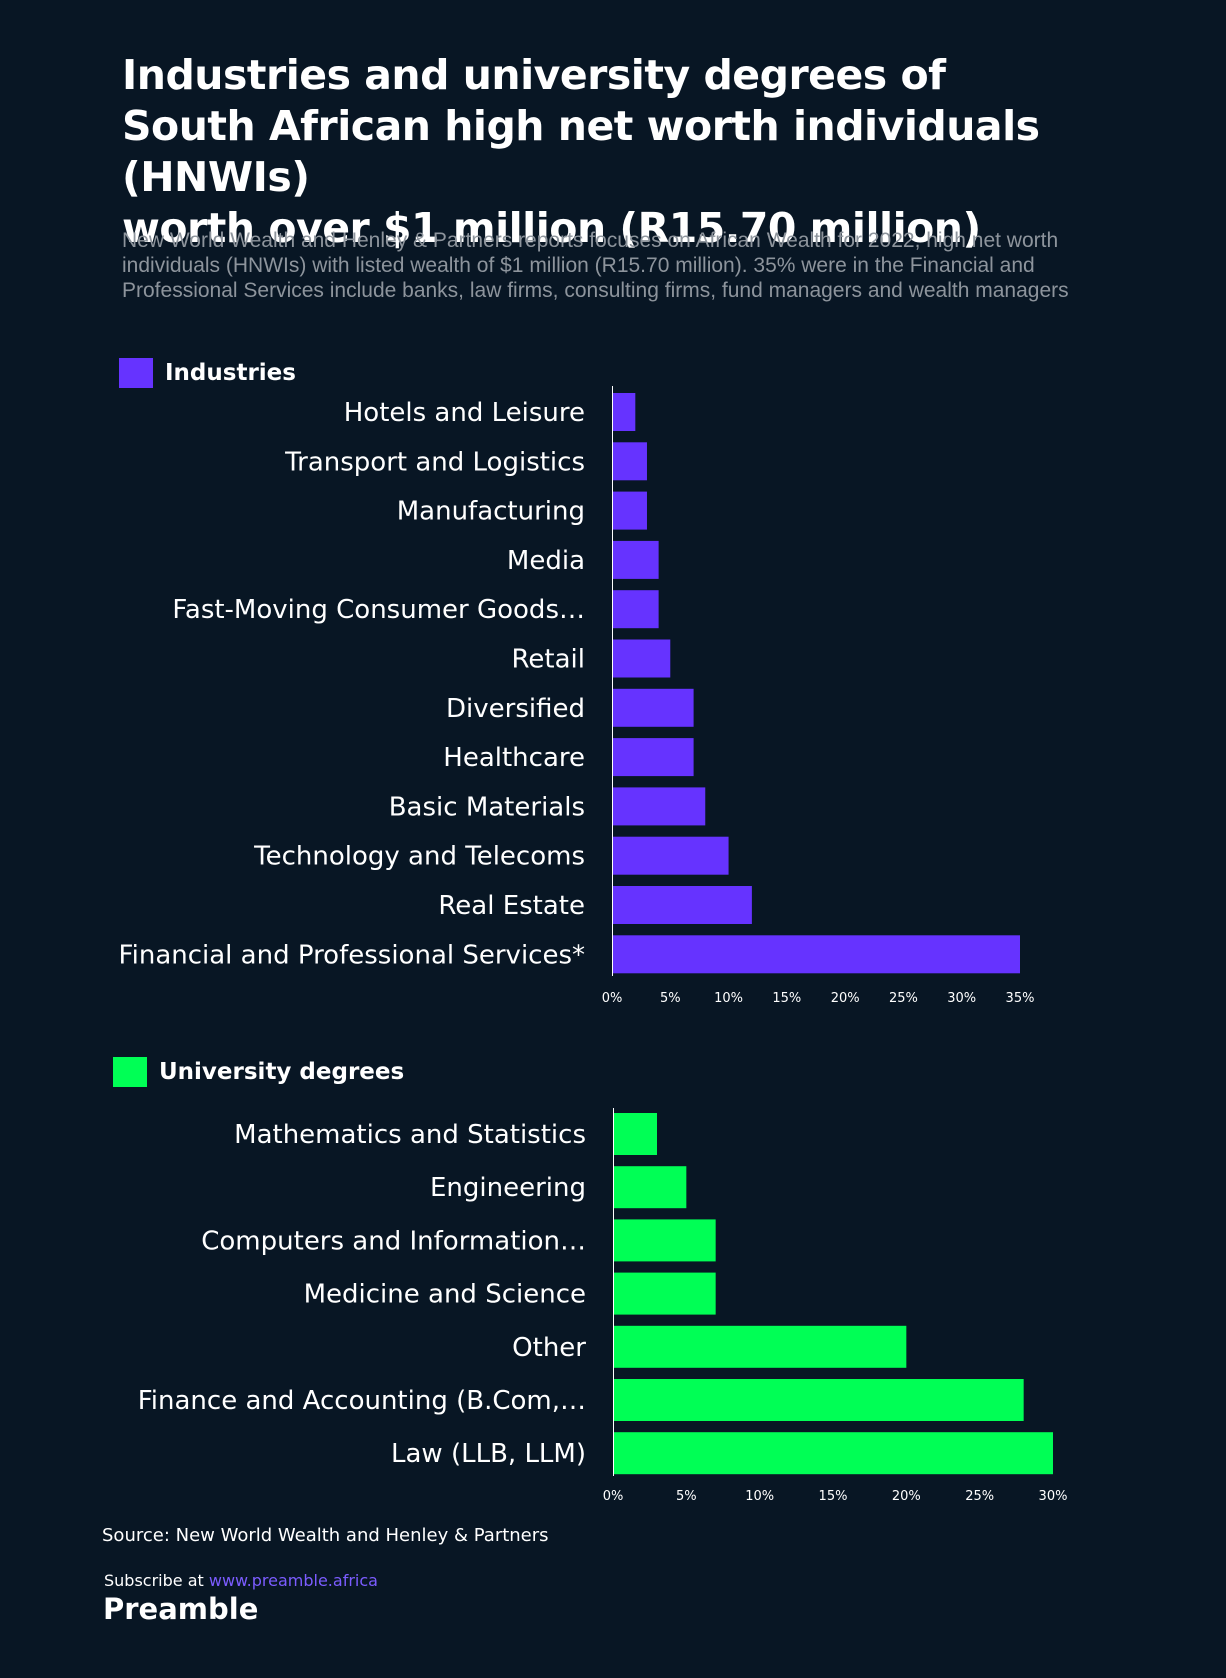 The image size is (1226, 1678). I want to click on industries-legend: Industries, so click(207, 373).